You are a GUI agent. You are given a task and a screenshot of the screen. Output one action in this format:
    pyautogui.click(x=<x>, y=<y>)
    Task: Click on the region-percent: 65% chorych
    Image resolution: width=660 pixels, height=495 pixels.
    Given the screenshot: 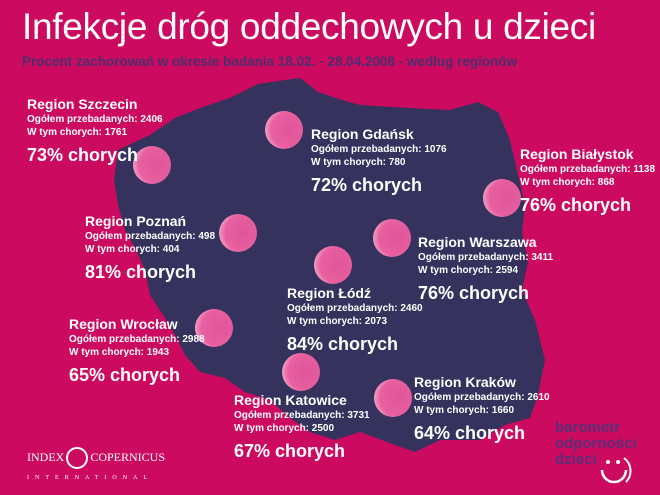 What is the action you would take?
    pyautogui.click(x=125, y=375)
    